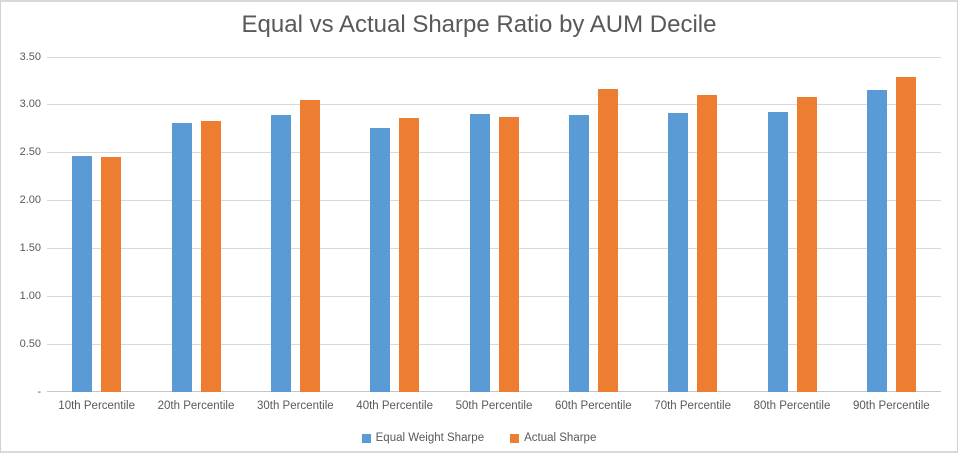 Image resolution: width=958 pixels, height=453 pixels. I want to click on y-tick-label: 2.50, so click(30, 152).